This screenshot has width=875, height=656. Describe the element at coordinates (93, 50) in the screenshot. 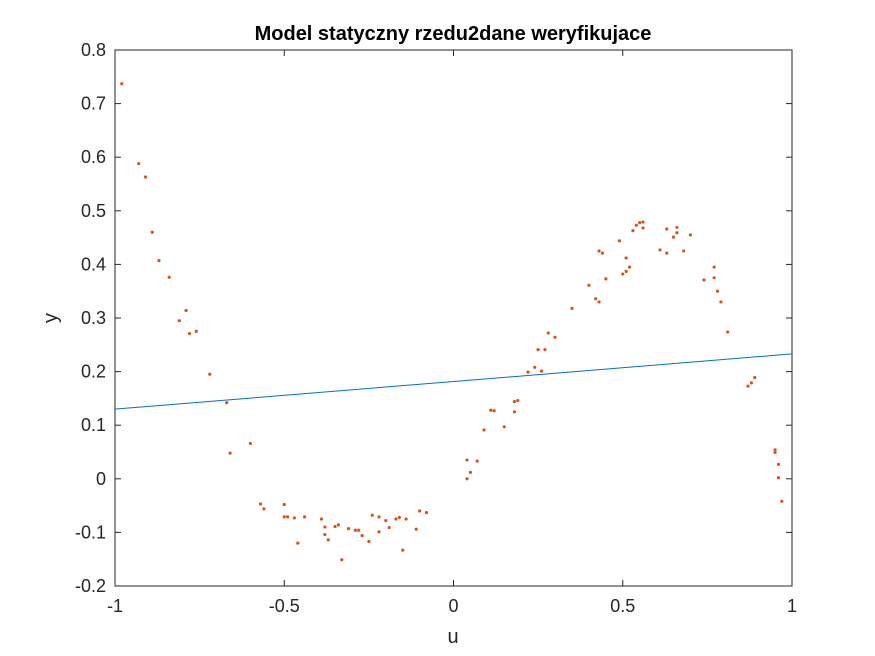

I see `y-tick-label: 0.8` at that location.